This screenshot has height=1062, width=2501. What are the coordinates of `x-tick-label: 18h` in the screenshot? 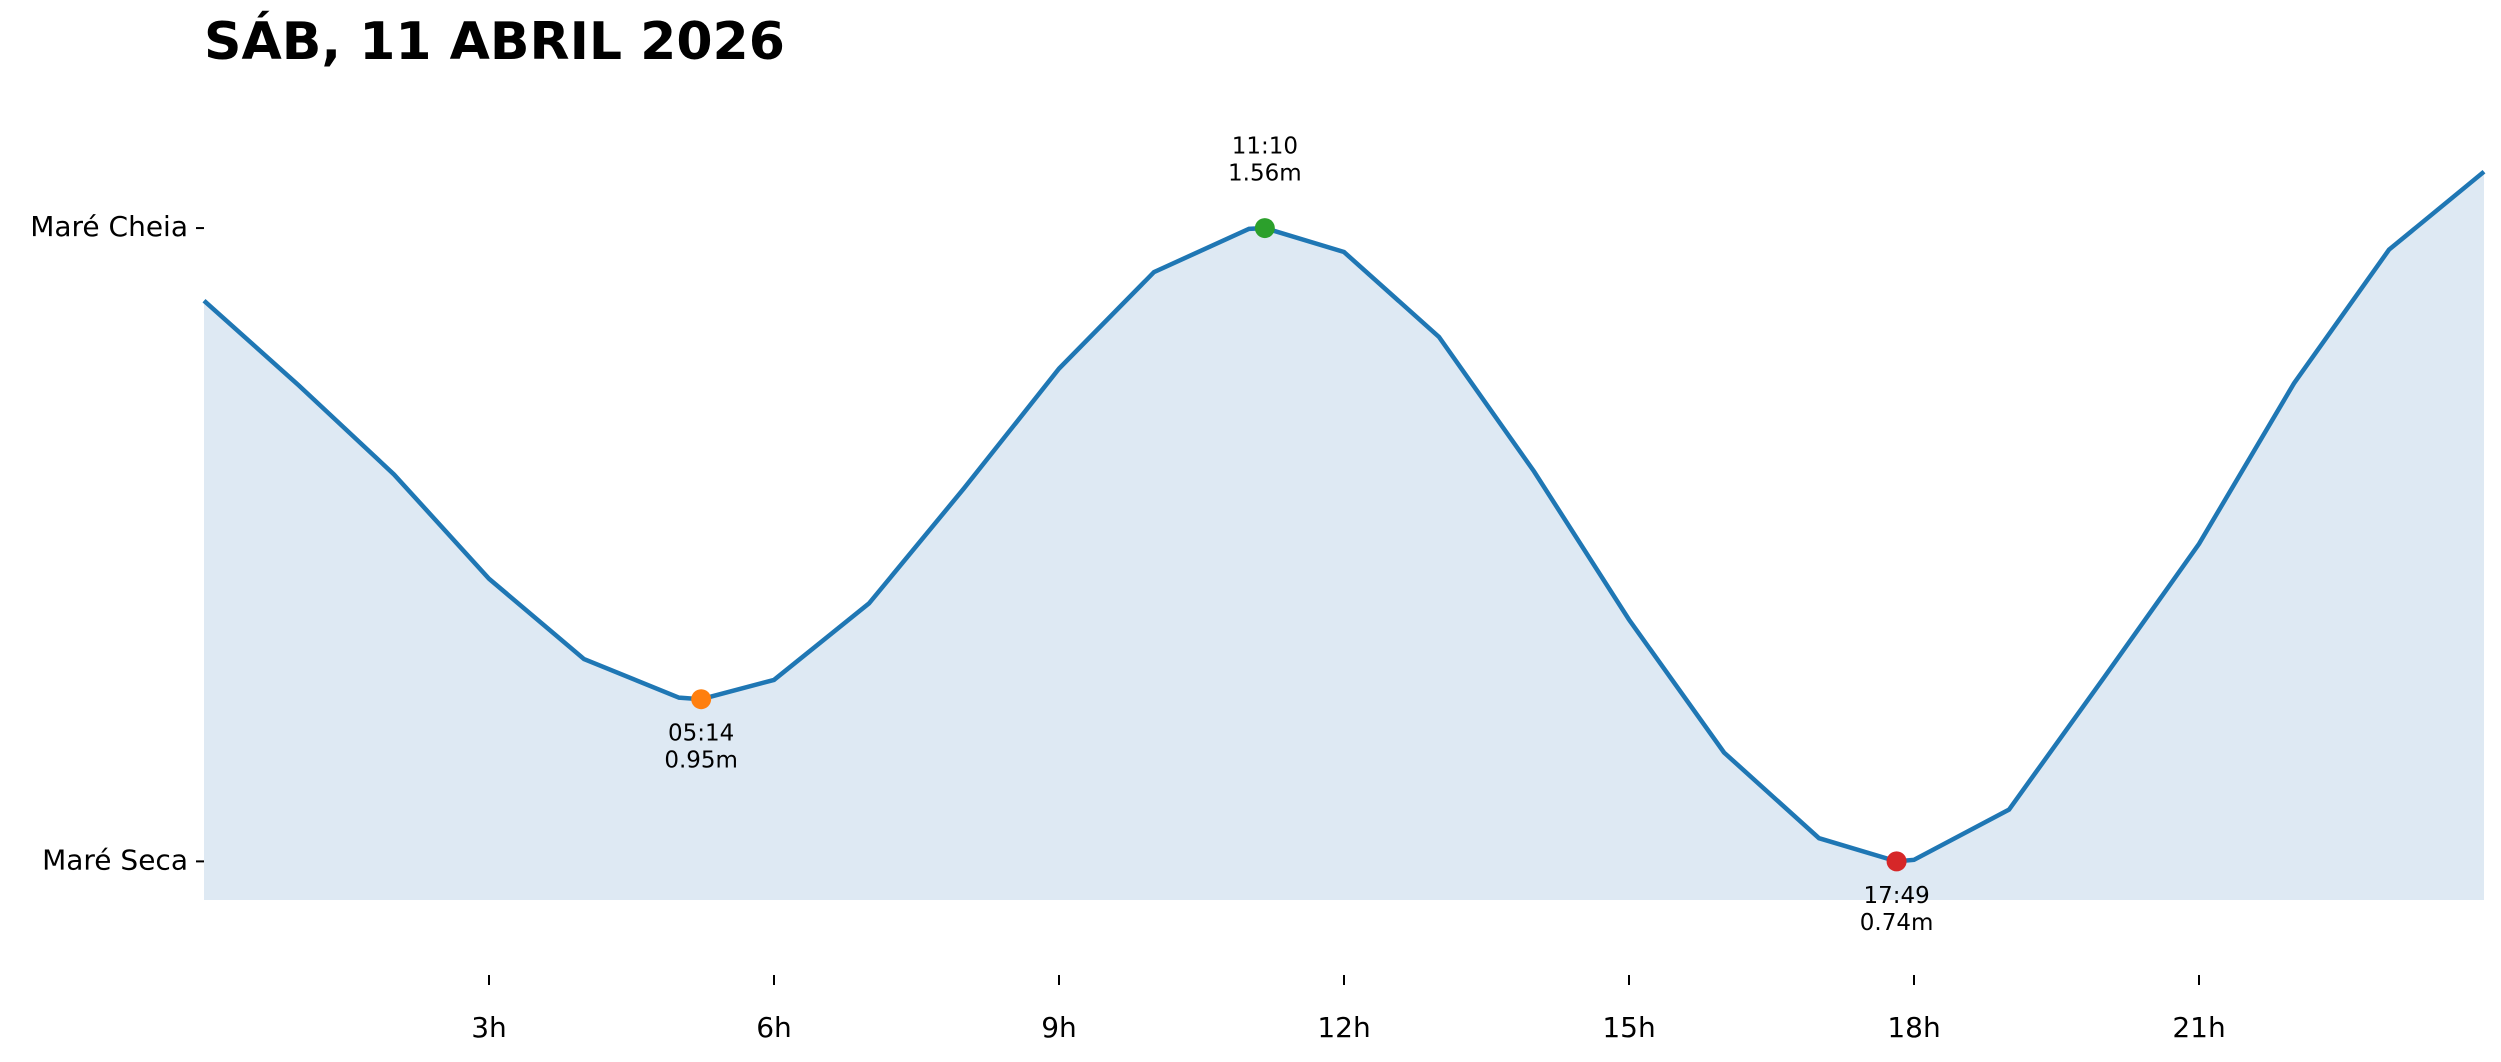 It's located at (1913, 1027).